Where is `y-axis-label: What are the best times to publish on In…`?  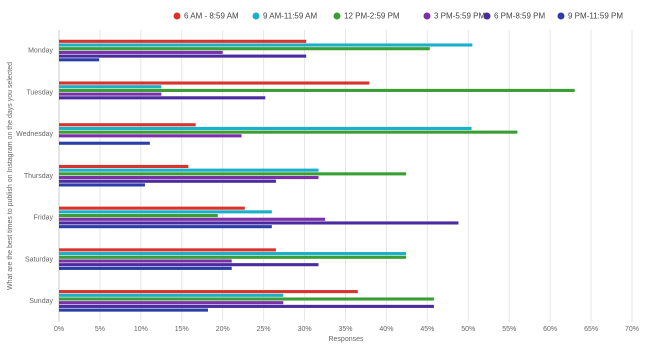 y-axis-label: What are the best times to publish on In… is located at coordinates (10, 176).